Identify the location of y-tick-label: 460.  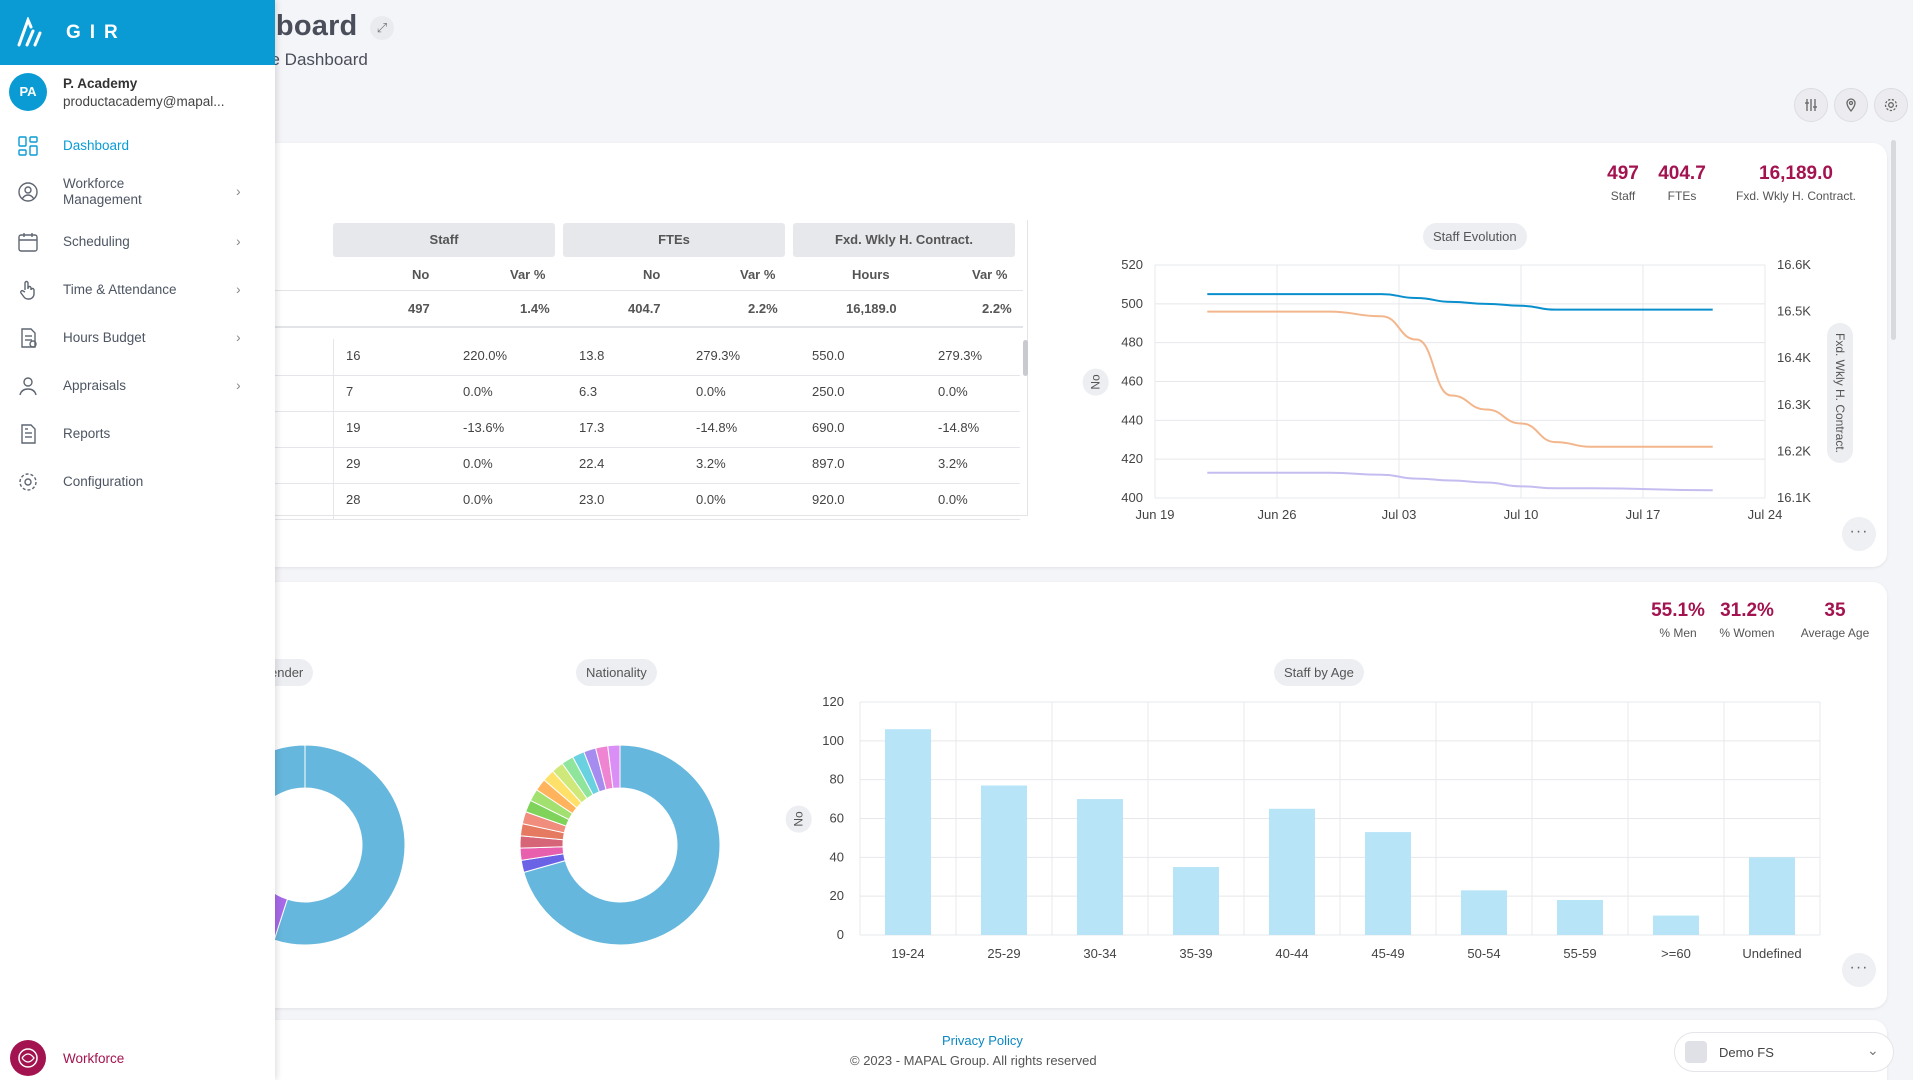
(1132, 381).